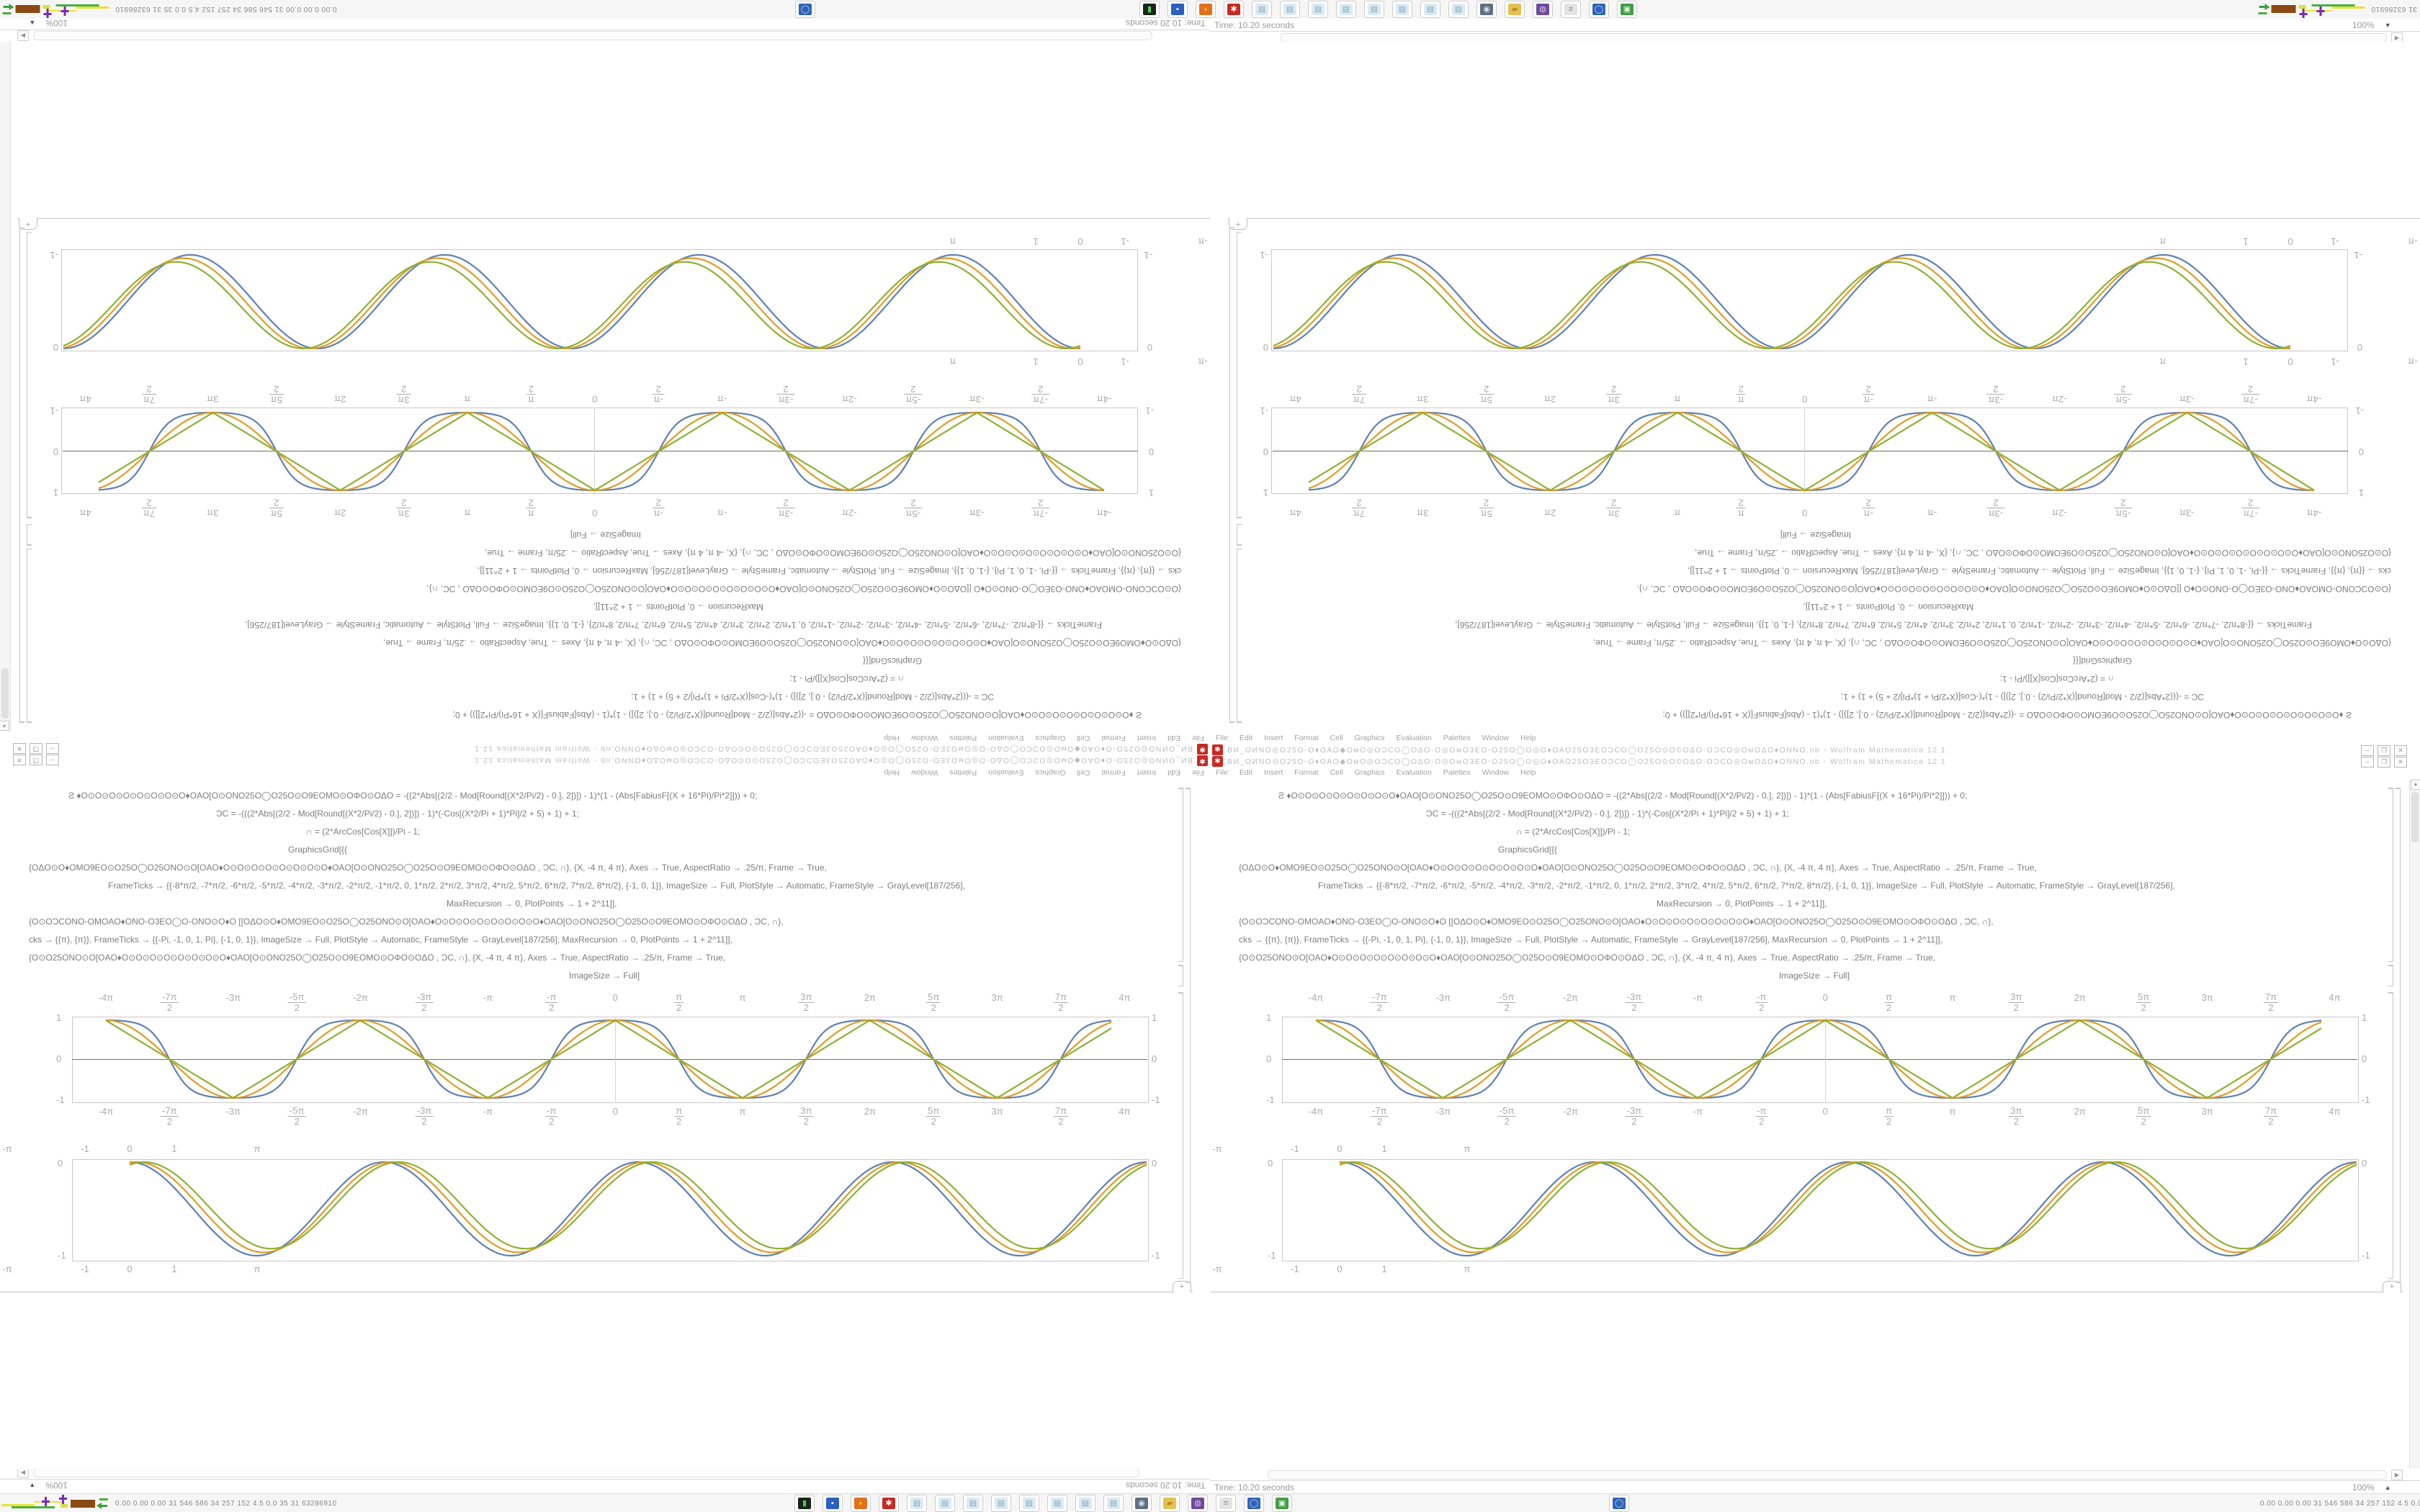 The image size is (2420, 1512). What do you see at coordinates (1486, 9) in the screenshot?
I see `webcam-icon: ◉` at bounding box center [1486, 9].